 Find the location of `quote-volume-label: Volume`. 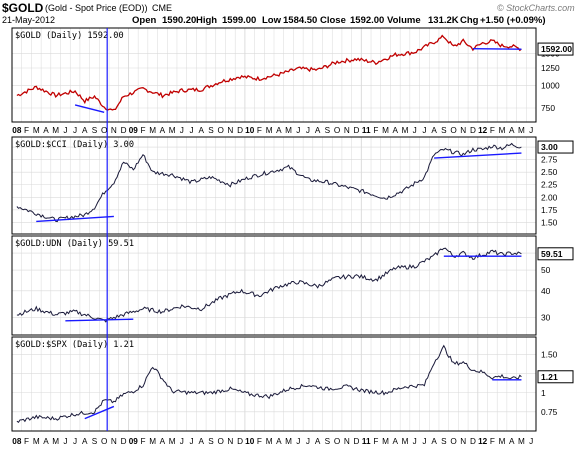

quote-volume-label: Volume is located at coordinates (404, 20).